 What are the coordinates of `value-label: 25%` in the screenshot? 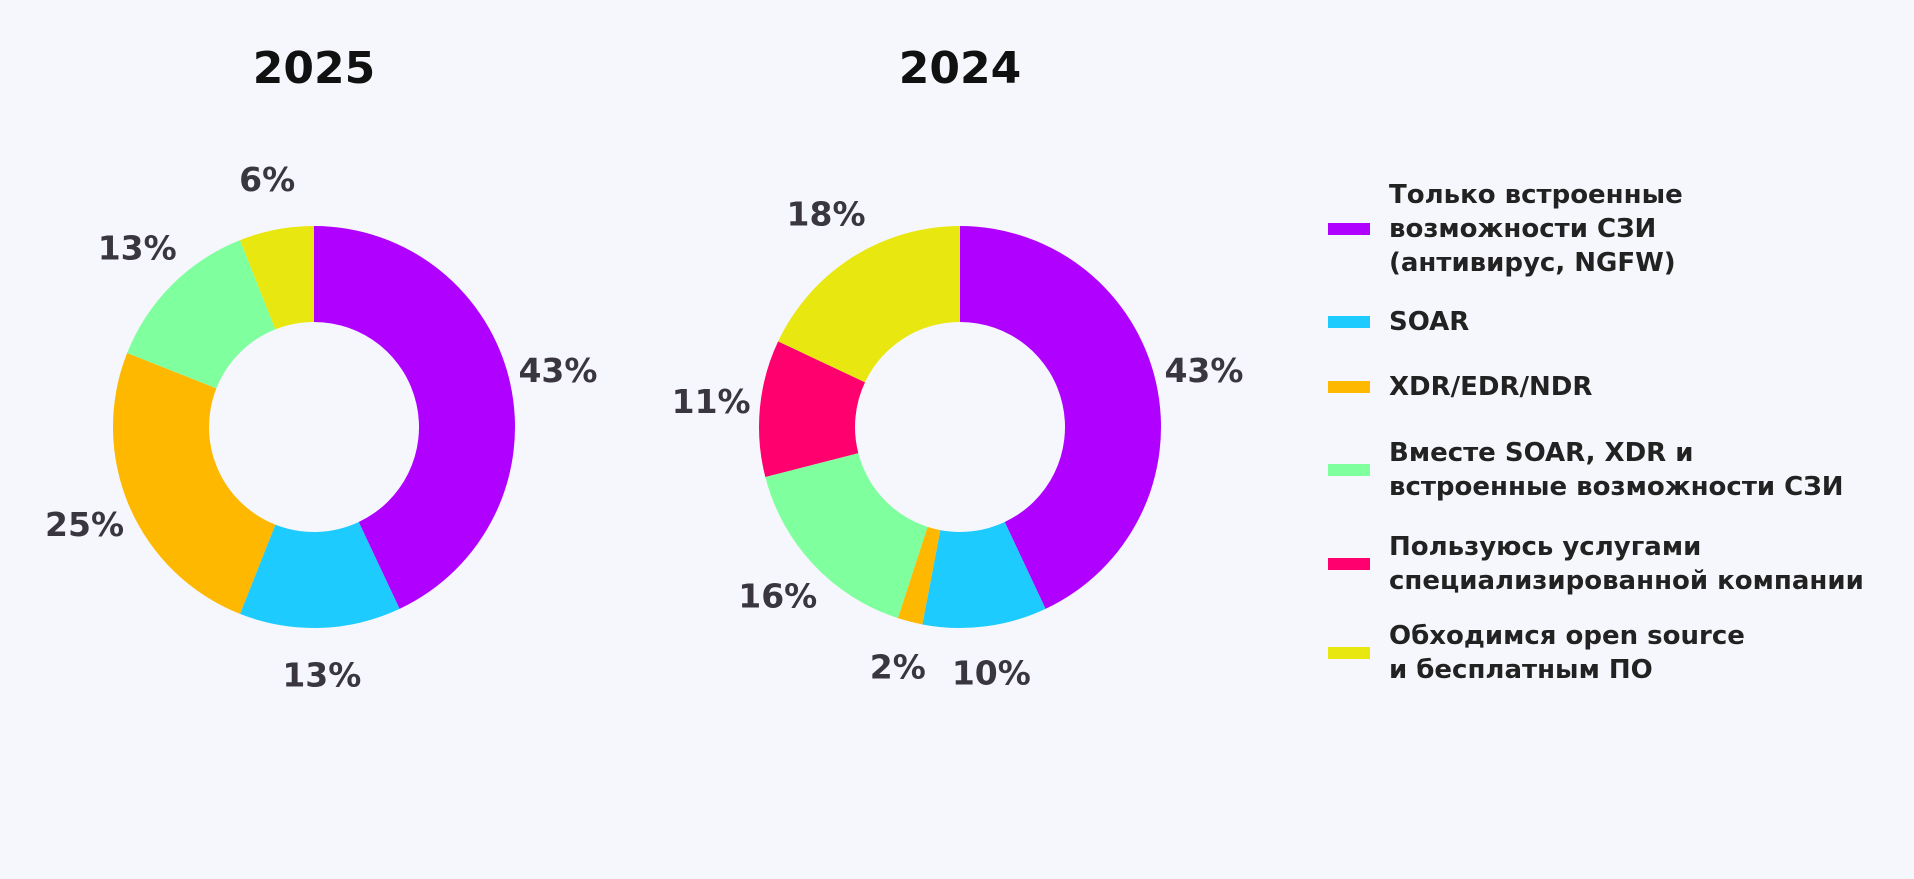 It's located at (84, 524).